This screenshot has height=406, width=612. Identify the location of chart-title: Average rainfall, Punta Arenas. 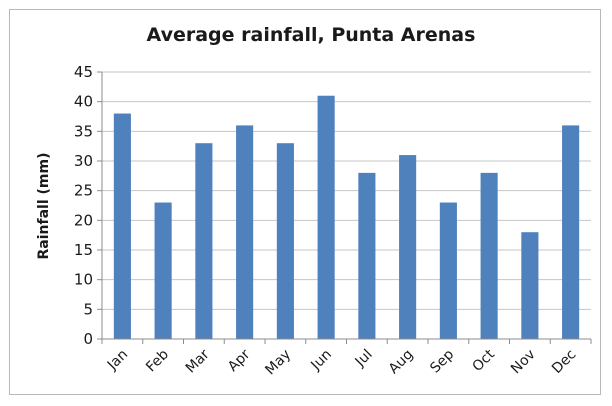
(311, 35).